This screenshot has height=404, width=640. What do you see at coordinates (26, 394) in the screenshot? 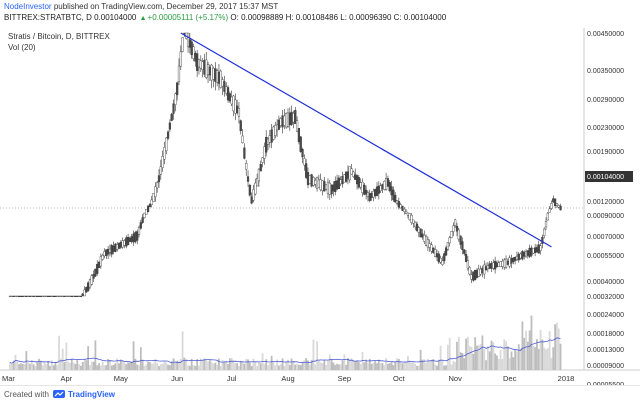
I see `created-with-label: Created with` at bounding box center [26, 394].